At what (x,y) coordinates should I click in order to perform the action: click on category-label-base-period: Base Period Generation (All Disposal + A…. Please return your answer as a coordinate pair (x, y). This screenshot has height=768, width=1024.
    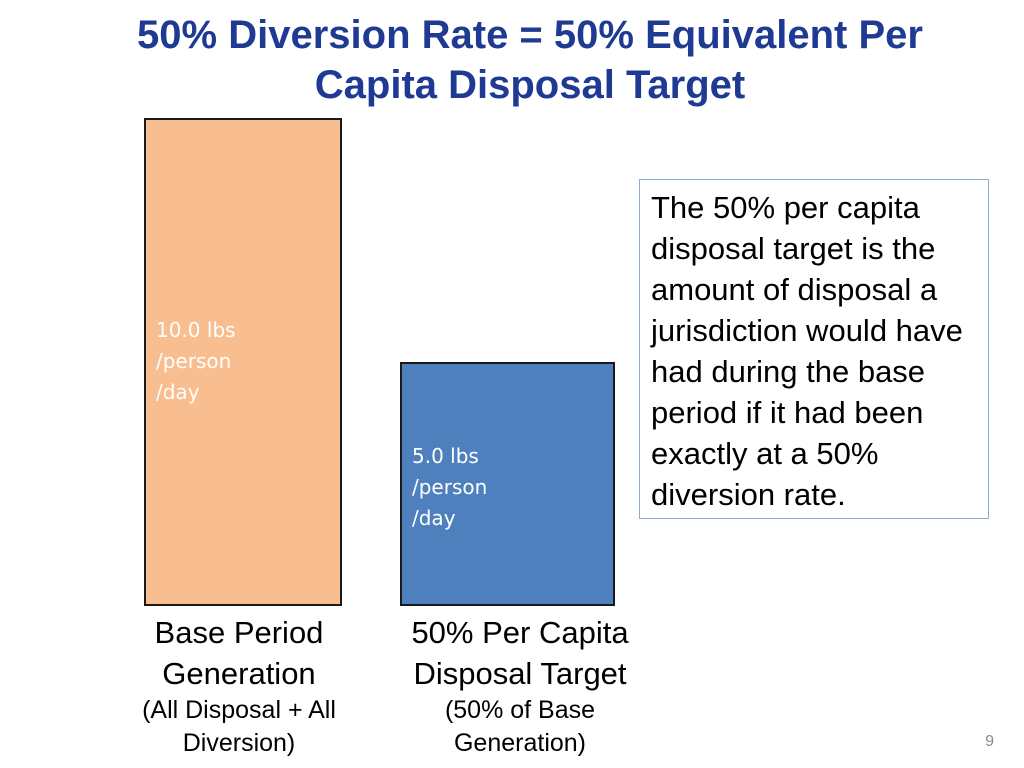
    Looking at the image, I should click on (239, 686).